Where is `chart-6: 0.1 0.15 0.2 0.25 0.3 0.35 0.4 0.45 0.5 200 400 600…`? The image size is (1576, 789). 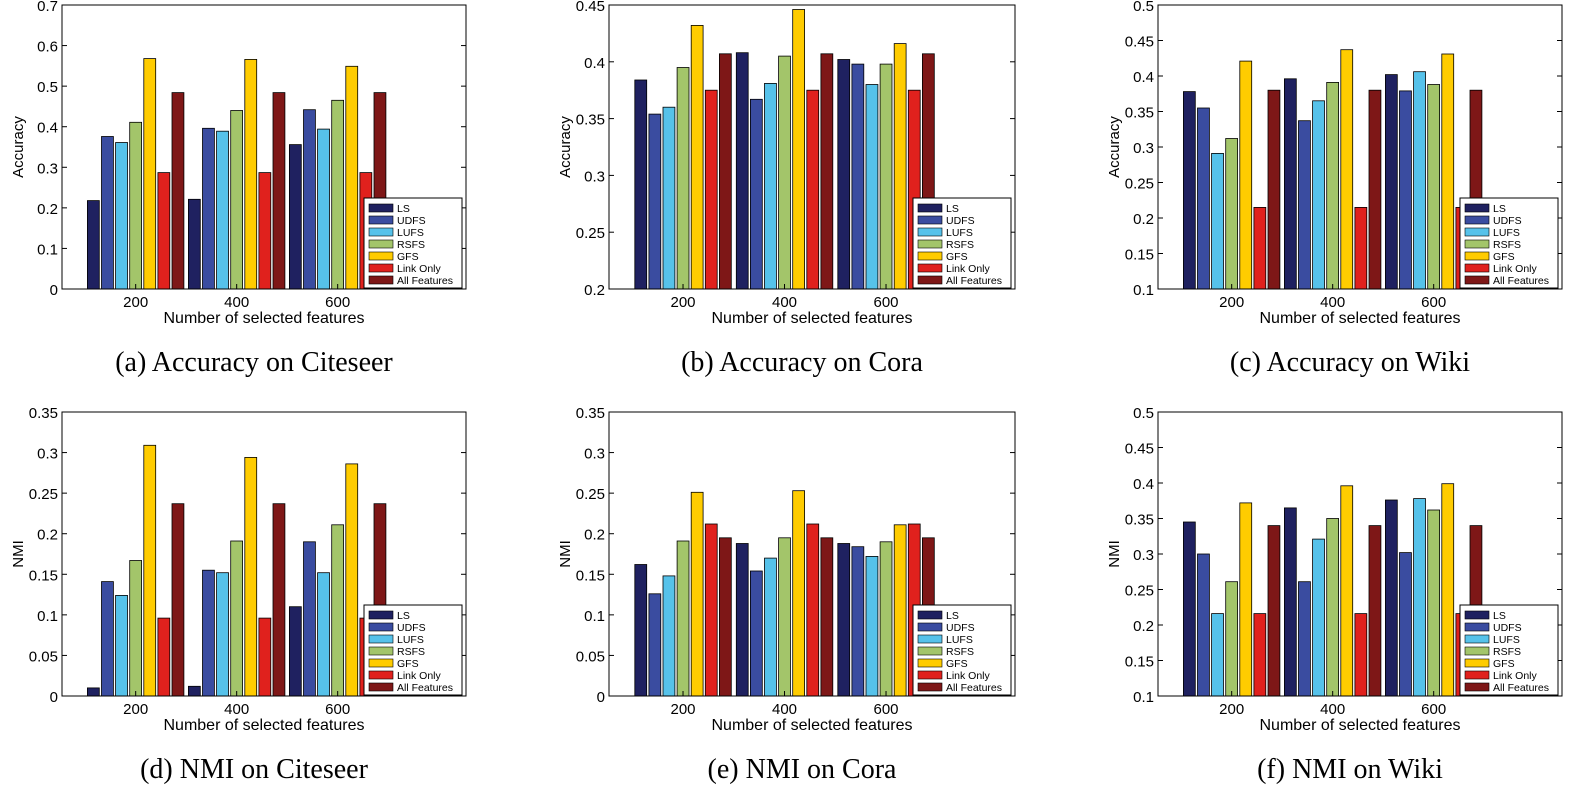 chart-6: 0.1 0.15 0.2 0.25 0.3 0.35 0.4 0.45 0.5 200 400 600… is located at coordinates (1334, 595).